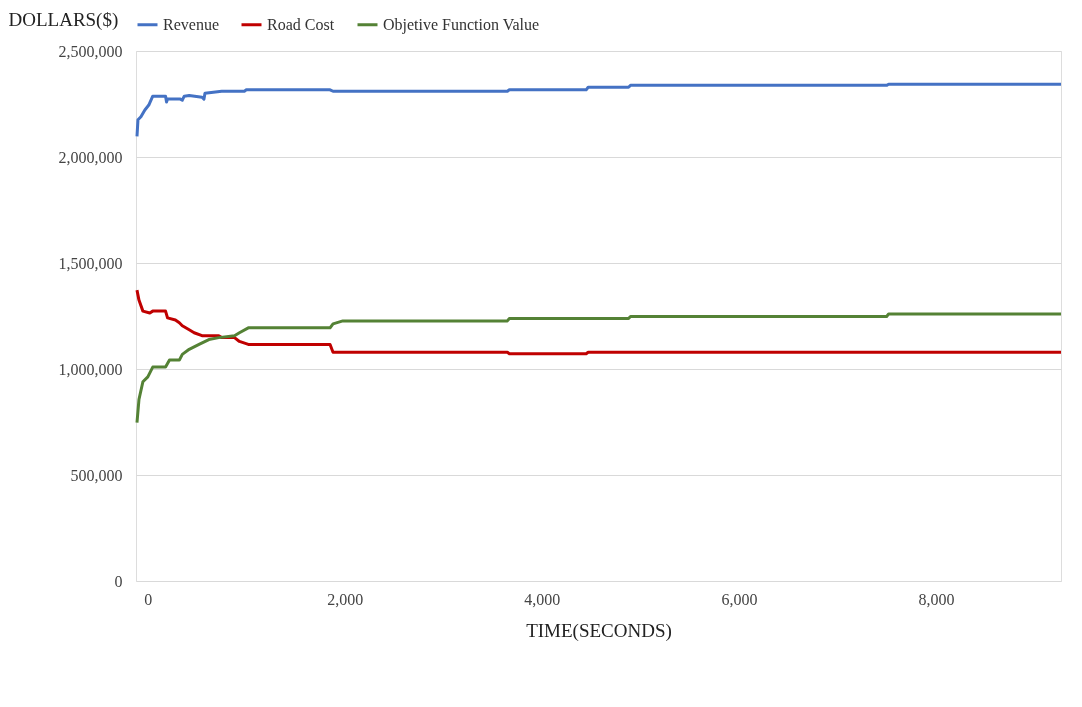  What do you see at coordinates (118, 581) in the screenshot?
I see `y-tick-label: 0` at bounding box center [118, 581].